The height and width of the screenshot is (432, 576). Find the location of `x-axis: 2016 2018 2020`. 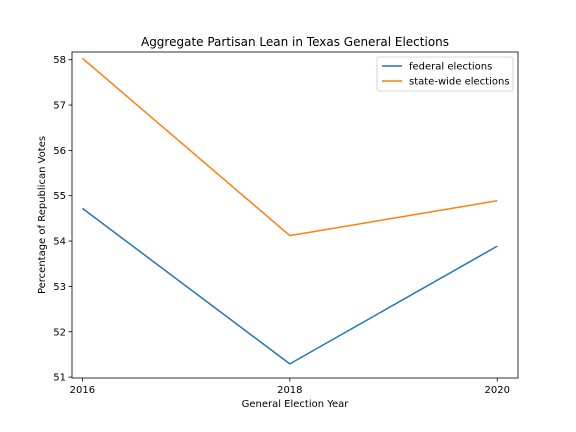

x-axis: 2016 2018 2020 is located at coordinates (290, 387).